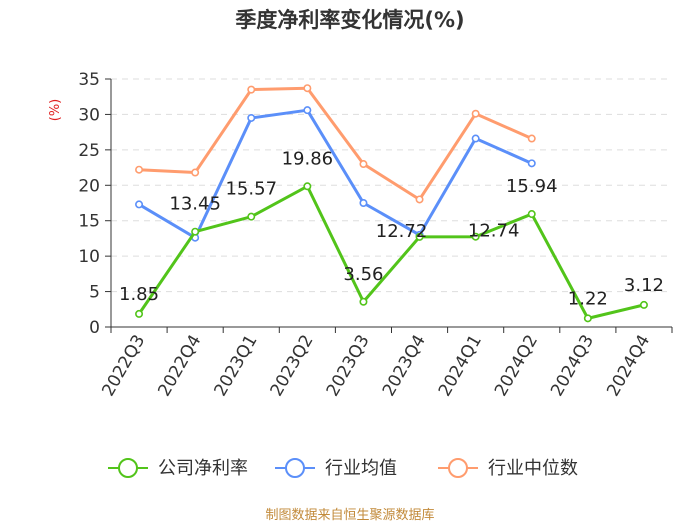 The image size is (700, 525). I want to click on point-行业中位数-2023Q2, so click(307, 88).